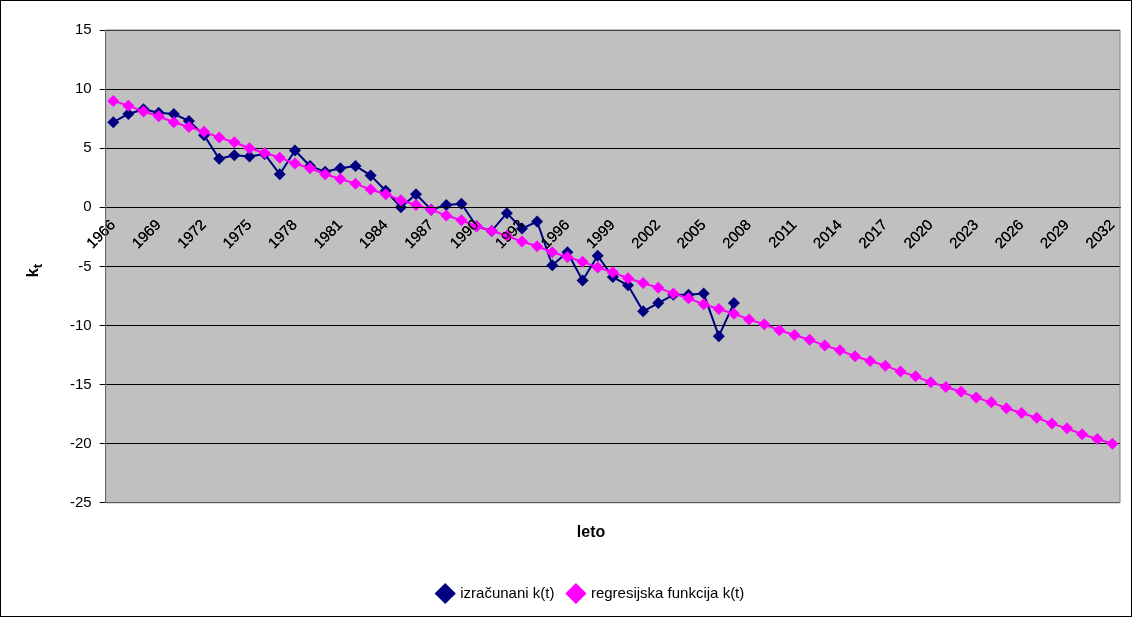  I want to click on legend-label: izračunani k(t), so click(507, 592).